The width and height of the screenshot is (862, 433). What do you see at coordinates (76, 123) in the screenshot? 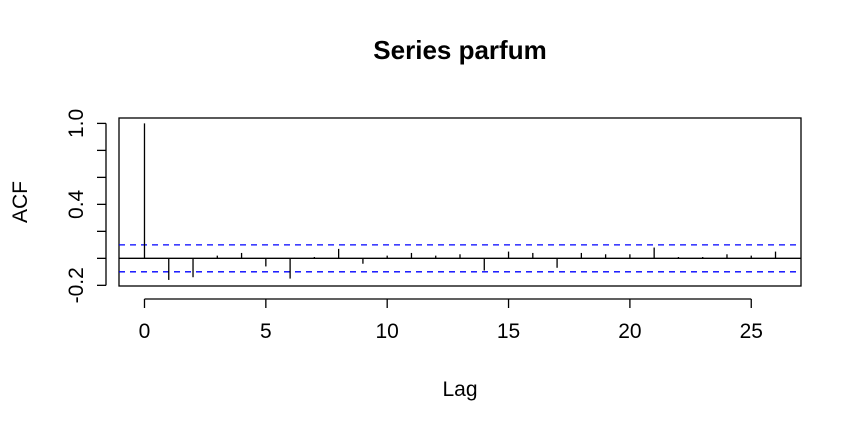
I see `y-tick-label: 1.0` at bounding box center [76, 123].